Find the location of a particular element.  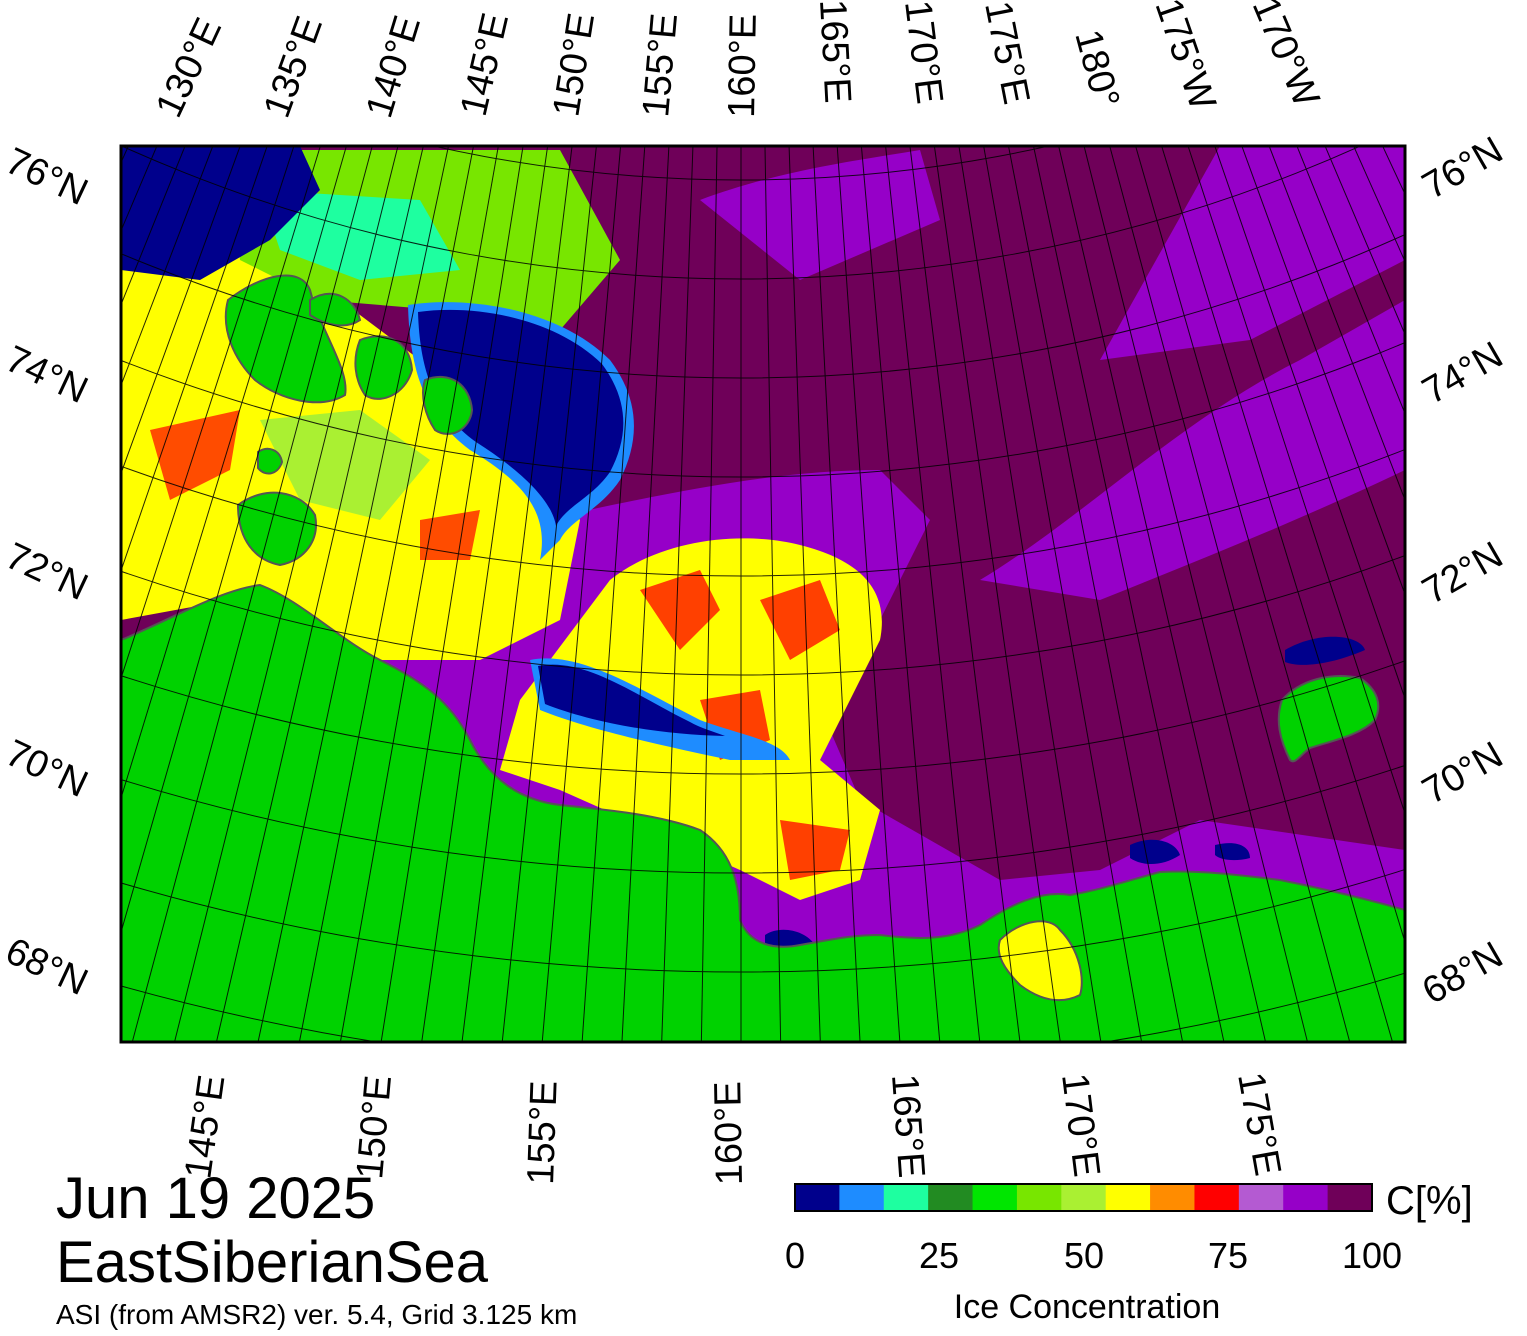

lat-label: 72°N is located at coordinates (1463, 573).